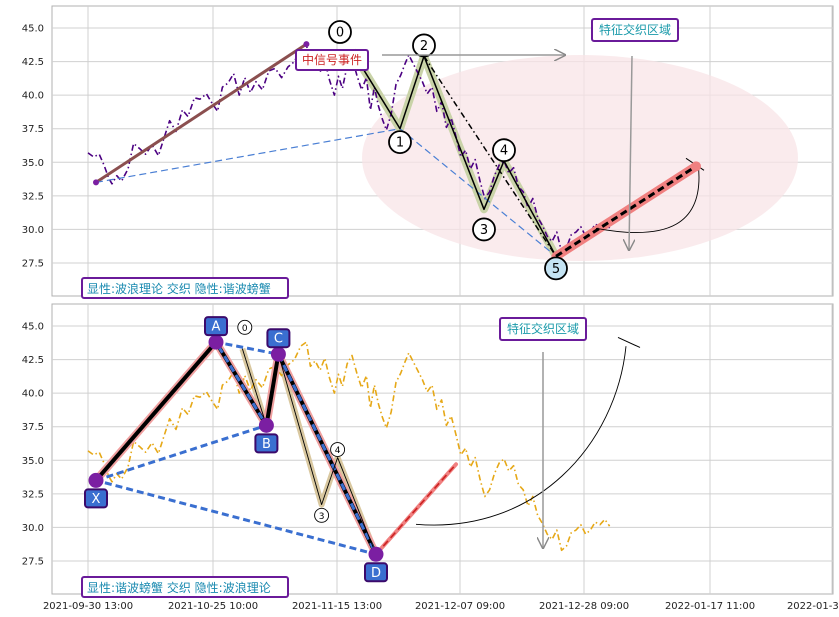 This screenshot has width=839, height=617. Describe the element at coordinates (376, 564) in the screenshot. I see `pattern-point-D: D` at that location.